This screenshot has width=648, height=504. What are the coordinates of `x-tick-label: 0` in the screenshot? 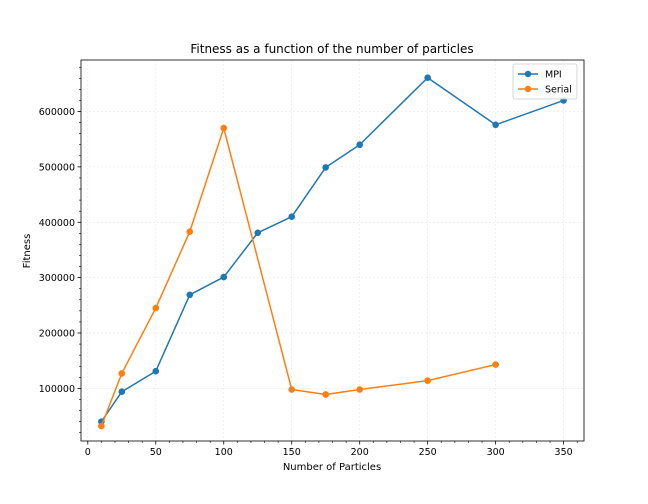 It's located at (88, 452).